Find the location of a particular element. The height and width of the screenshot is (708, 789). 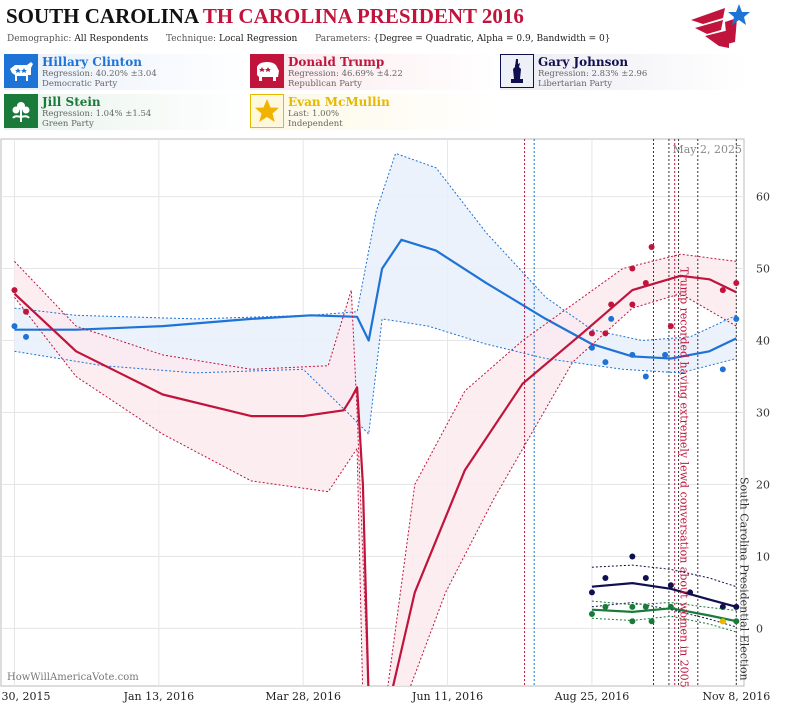

x-tick-label: Mar 28, 2016 is located at coordinates (303, 696).